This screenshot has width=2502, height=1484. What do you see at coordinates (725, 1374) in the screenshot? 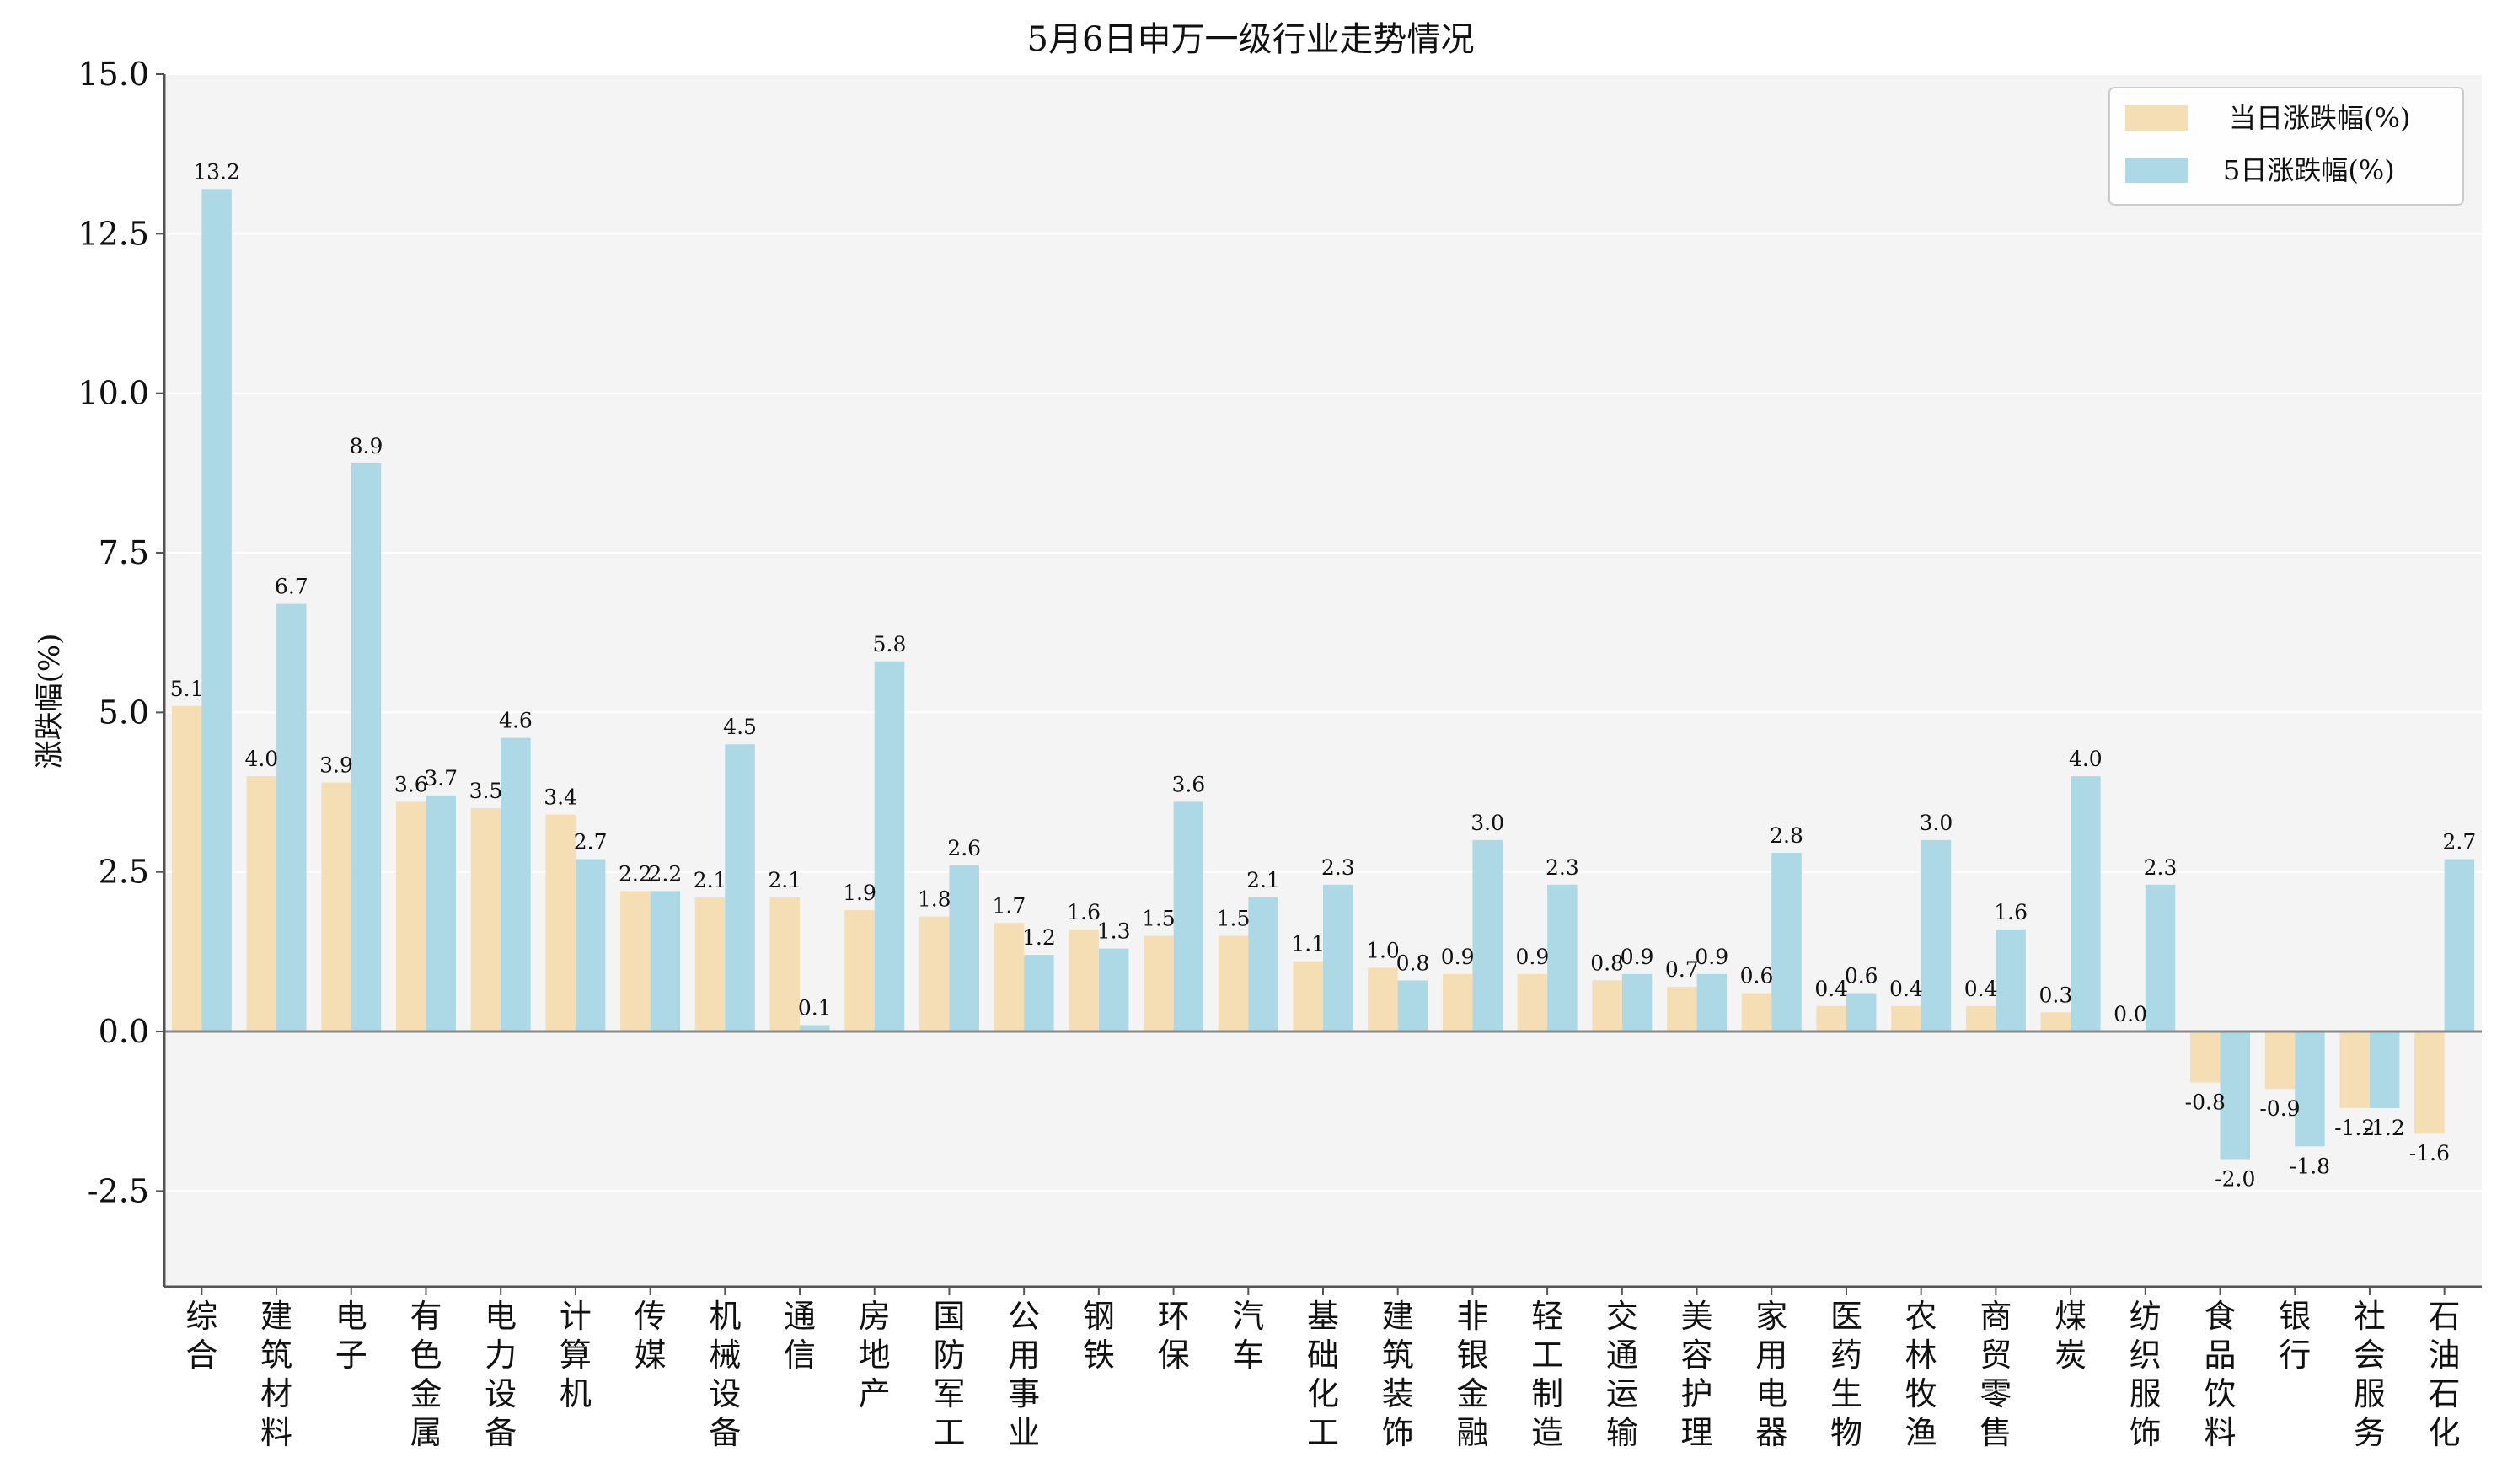
I see `x-tick-label: 机械设备` at bounding box center [725, 1374].